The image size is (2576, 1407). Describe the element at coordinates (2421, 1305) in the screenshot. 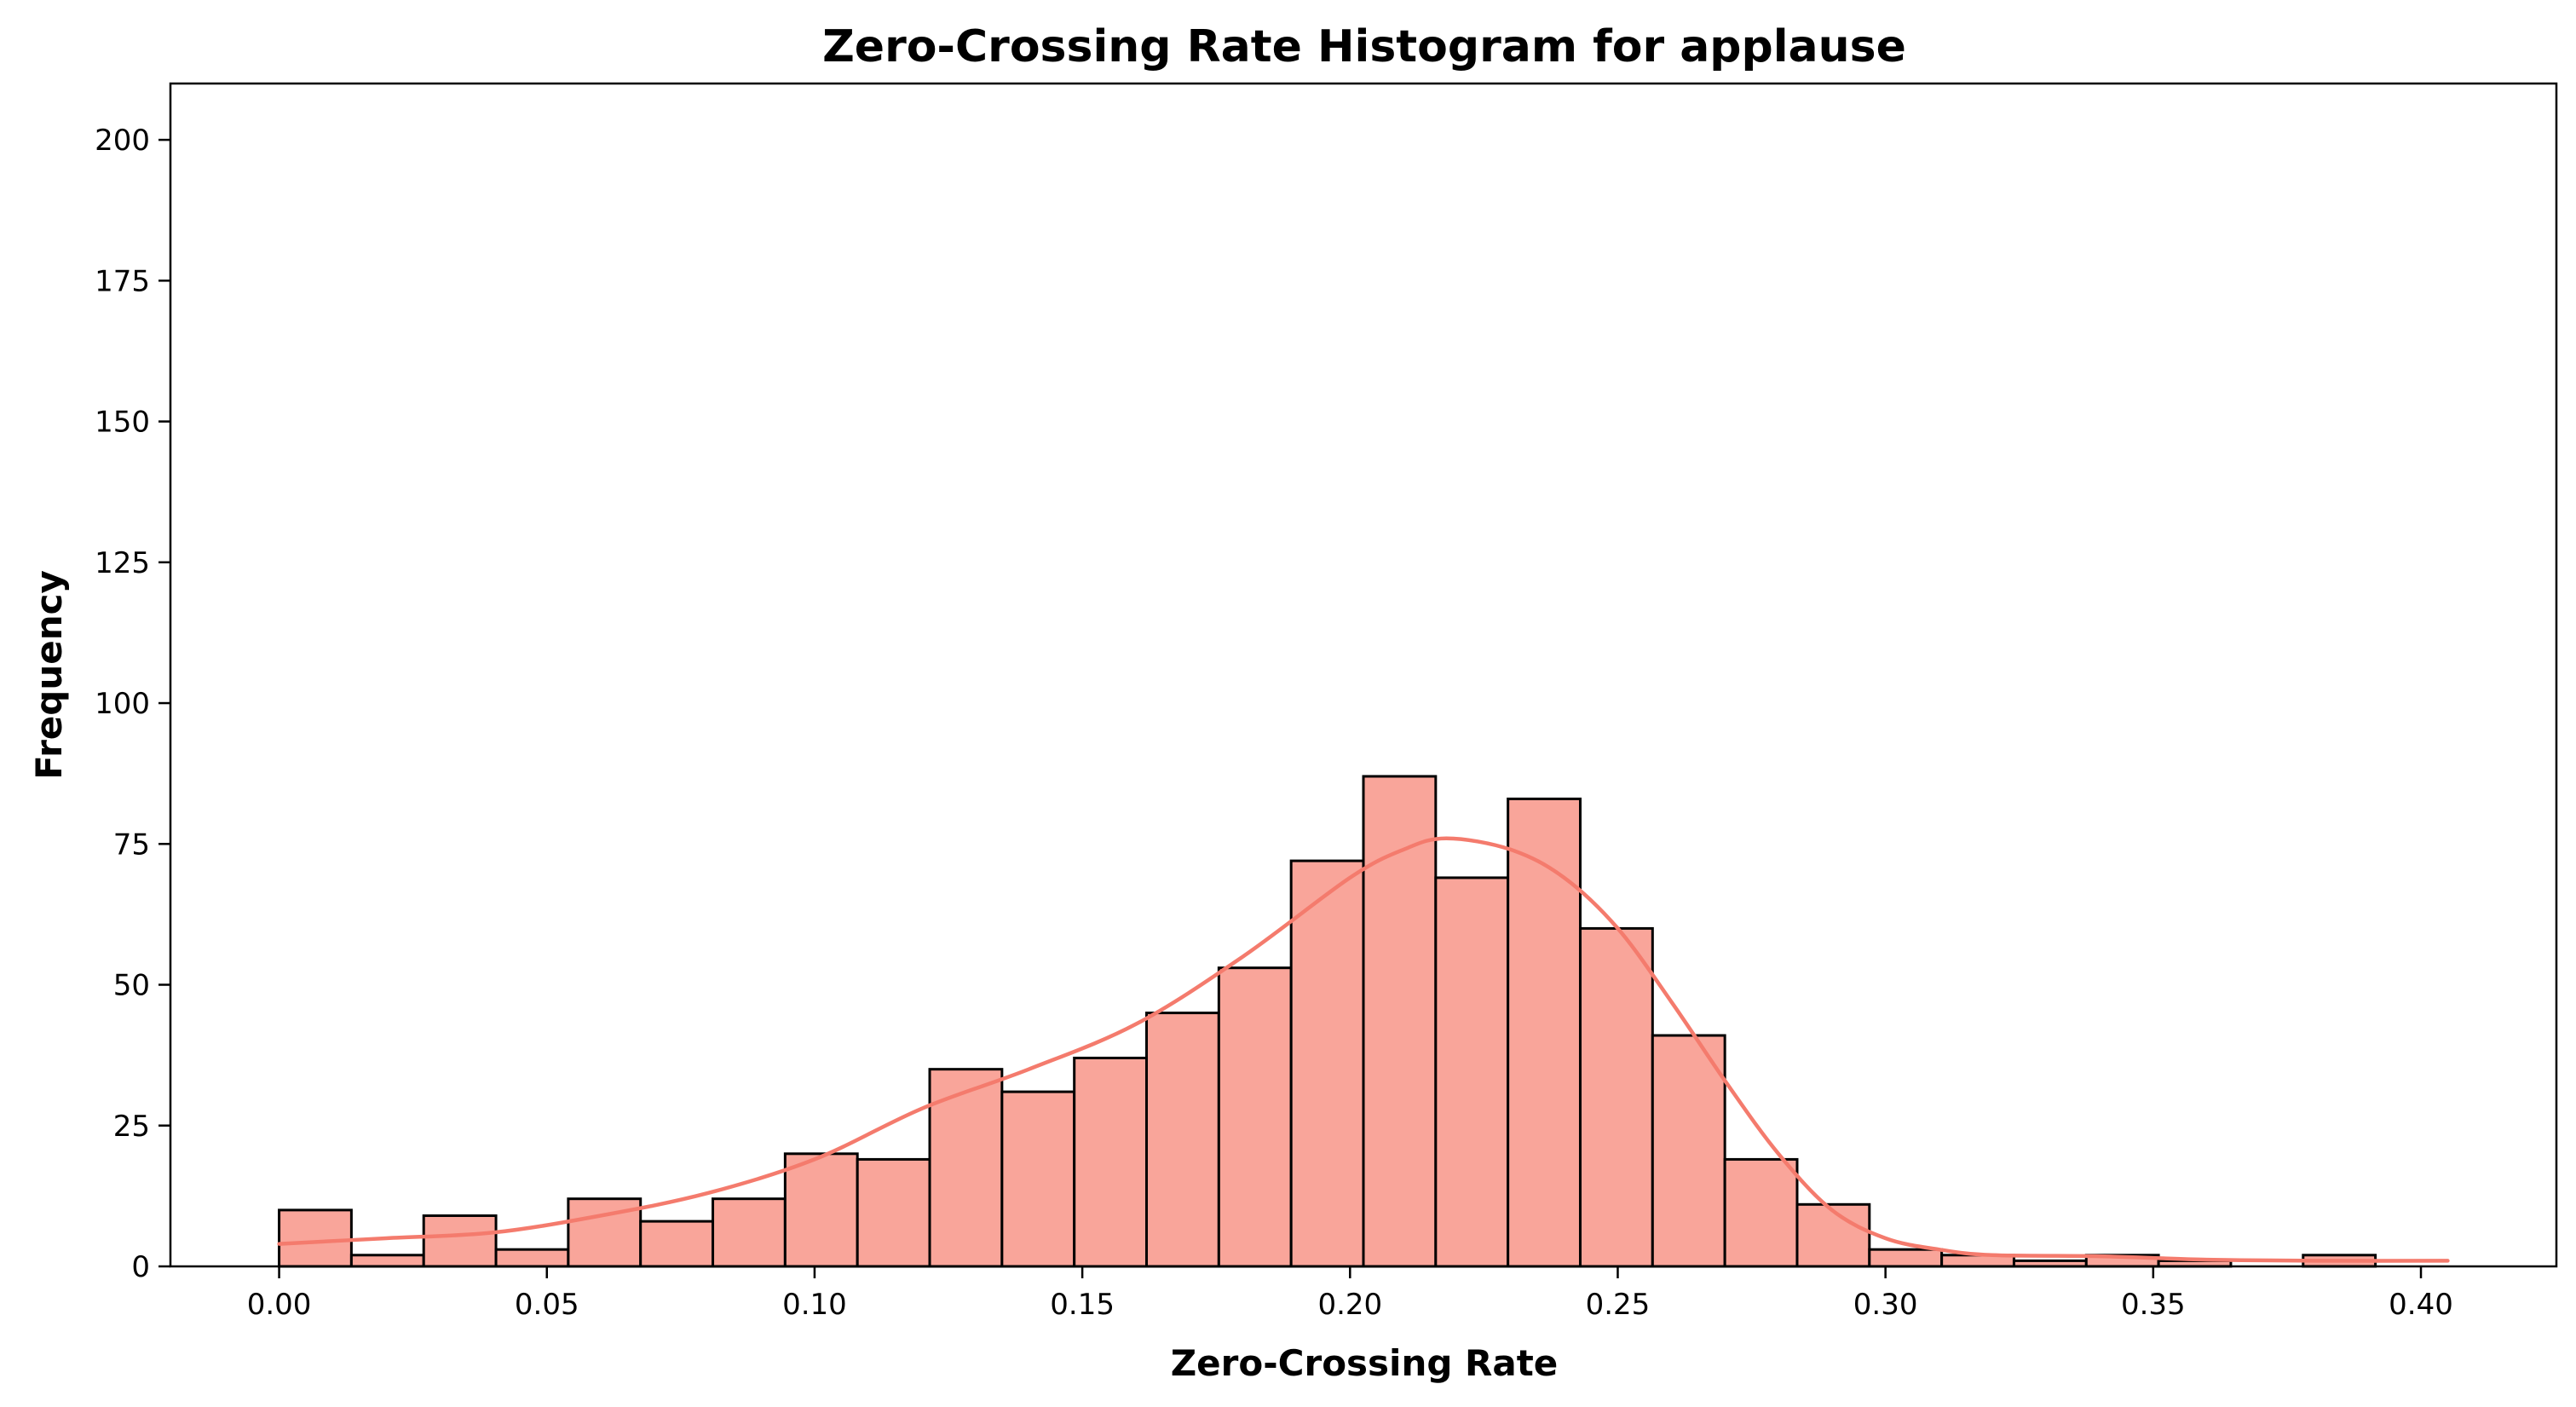

I see `x-tick-label: 0.40` at that location.